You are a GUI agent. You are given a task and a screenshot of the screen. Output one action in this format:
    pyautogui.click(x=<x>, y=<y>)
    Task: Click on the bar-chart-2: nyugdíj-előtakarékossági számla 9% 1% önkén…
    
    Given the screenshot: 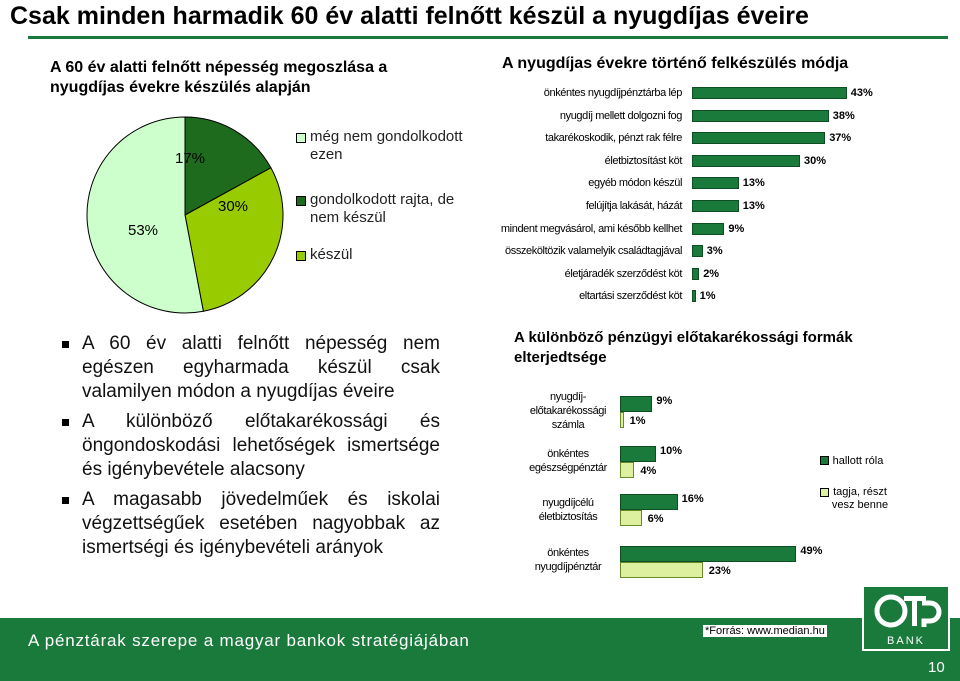 What is the action you would take?
    pyautogui.click(x=676, y=484)
    